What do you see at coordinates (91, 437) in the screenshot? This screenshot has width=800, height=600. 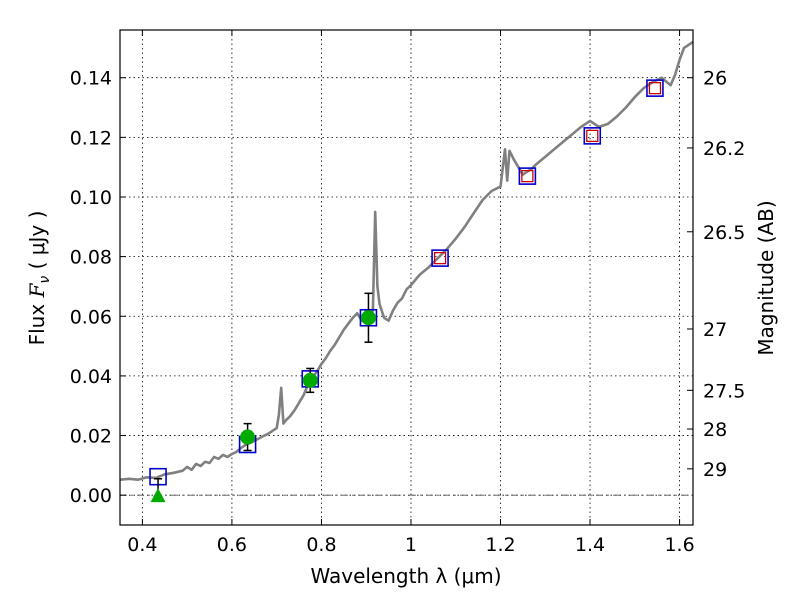 I see `y-tick-label: 0.02` at bounding box center [91, 437].